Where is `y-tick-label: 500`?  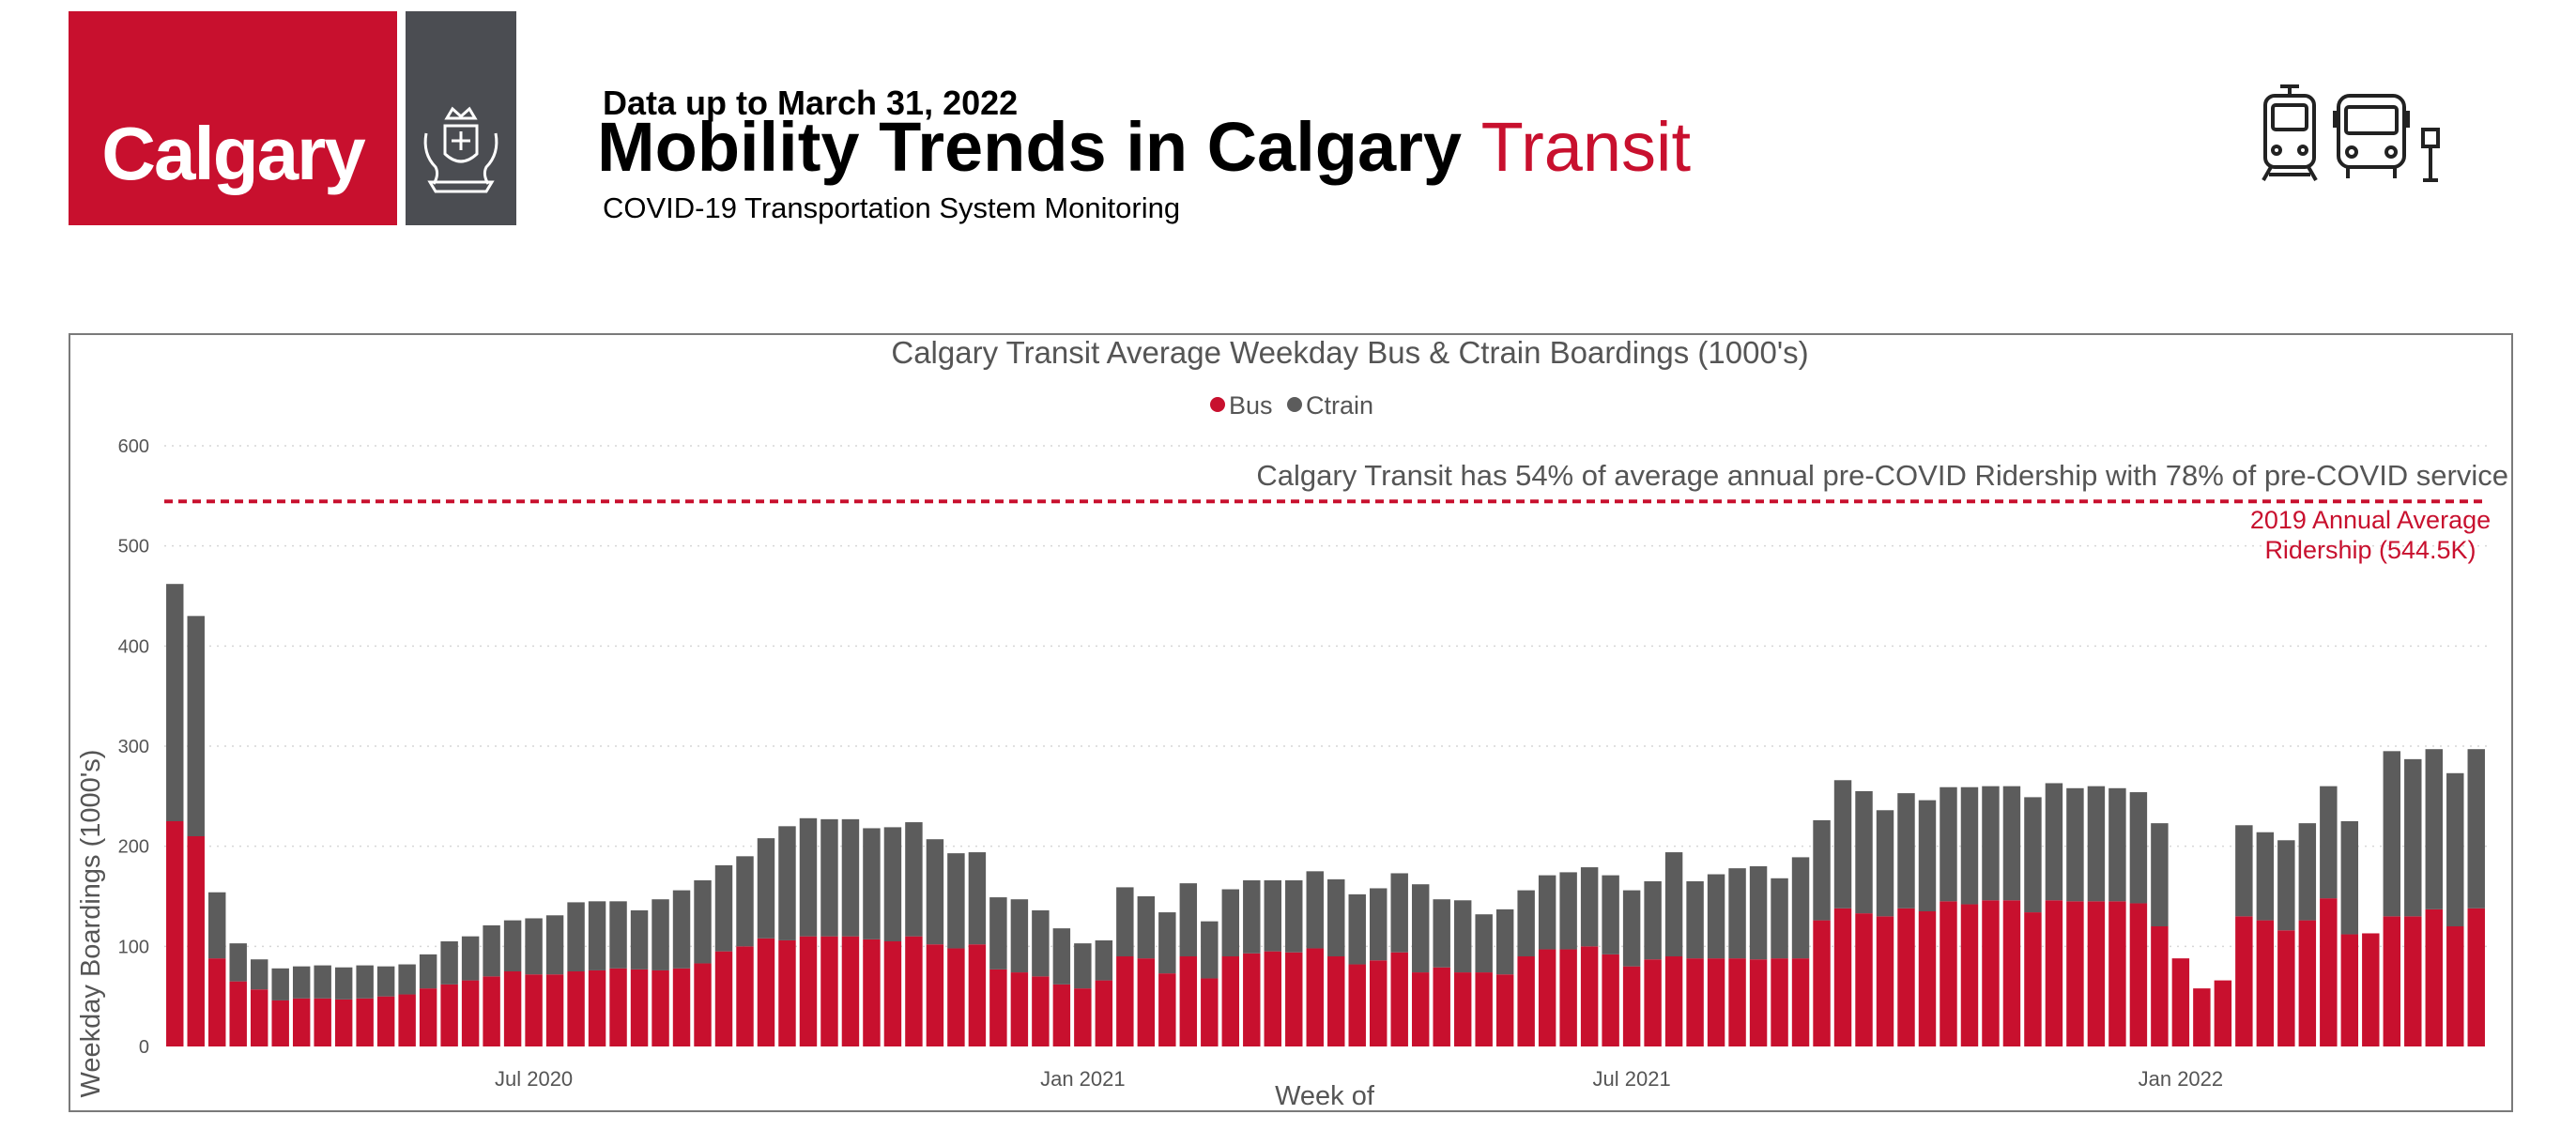
y-tick-label: 500 is located at coordinates (133, 547).